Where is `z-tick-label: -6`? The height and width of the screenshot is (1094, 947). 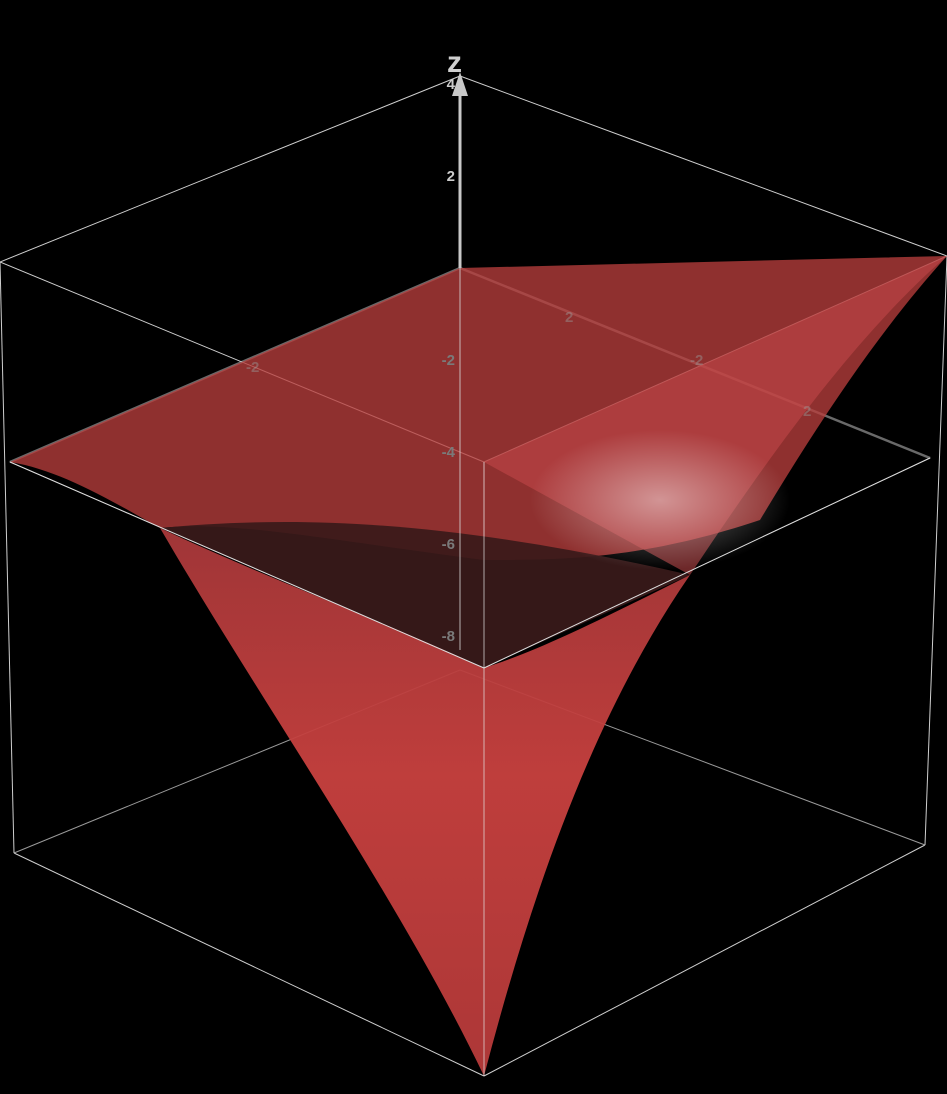 z-tick-label: -6 is located at coordinates (448, 544).